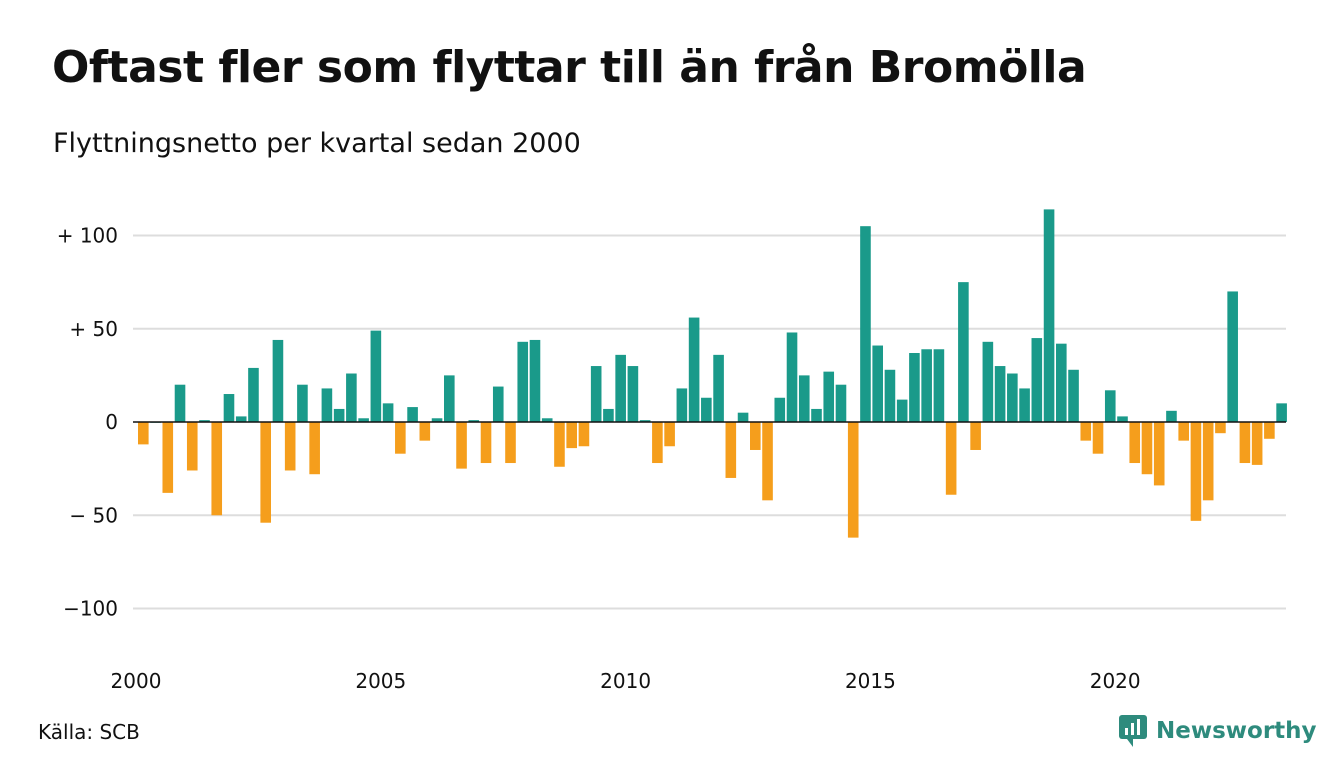 This screenshot has height=780, width=1340. What do you see at coordinates (90, 609) in the screenshot?
I see `y-tick-label: −100` at bounding box center [90, 609].